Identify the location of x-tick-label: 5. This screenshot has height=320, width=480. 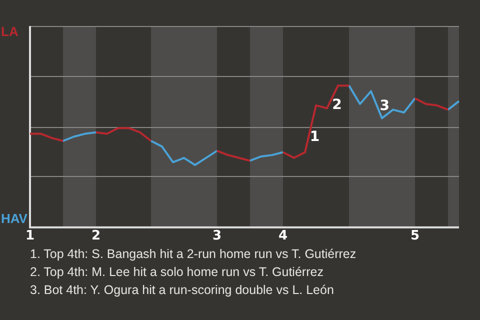
(415, 236).